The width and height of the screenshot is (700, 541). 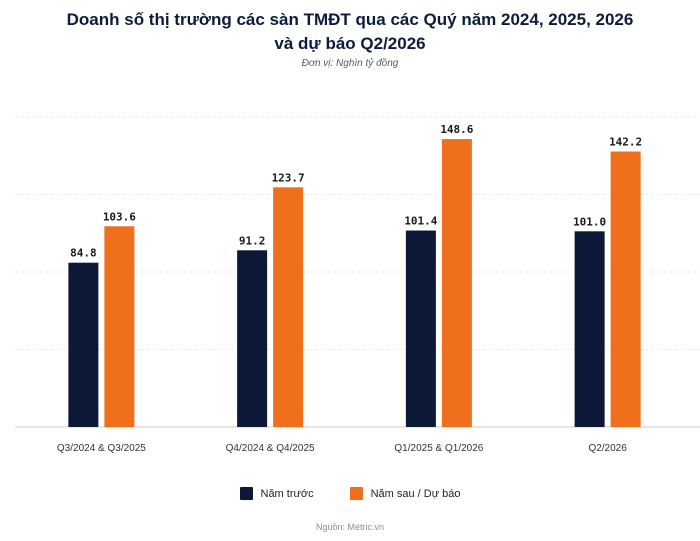 I want to click on x-tick-label-2: Q1/2025 & Q1/2026, so click(x=438, y=448).